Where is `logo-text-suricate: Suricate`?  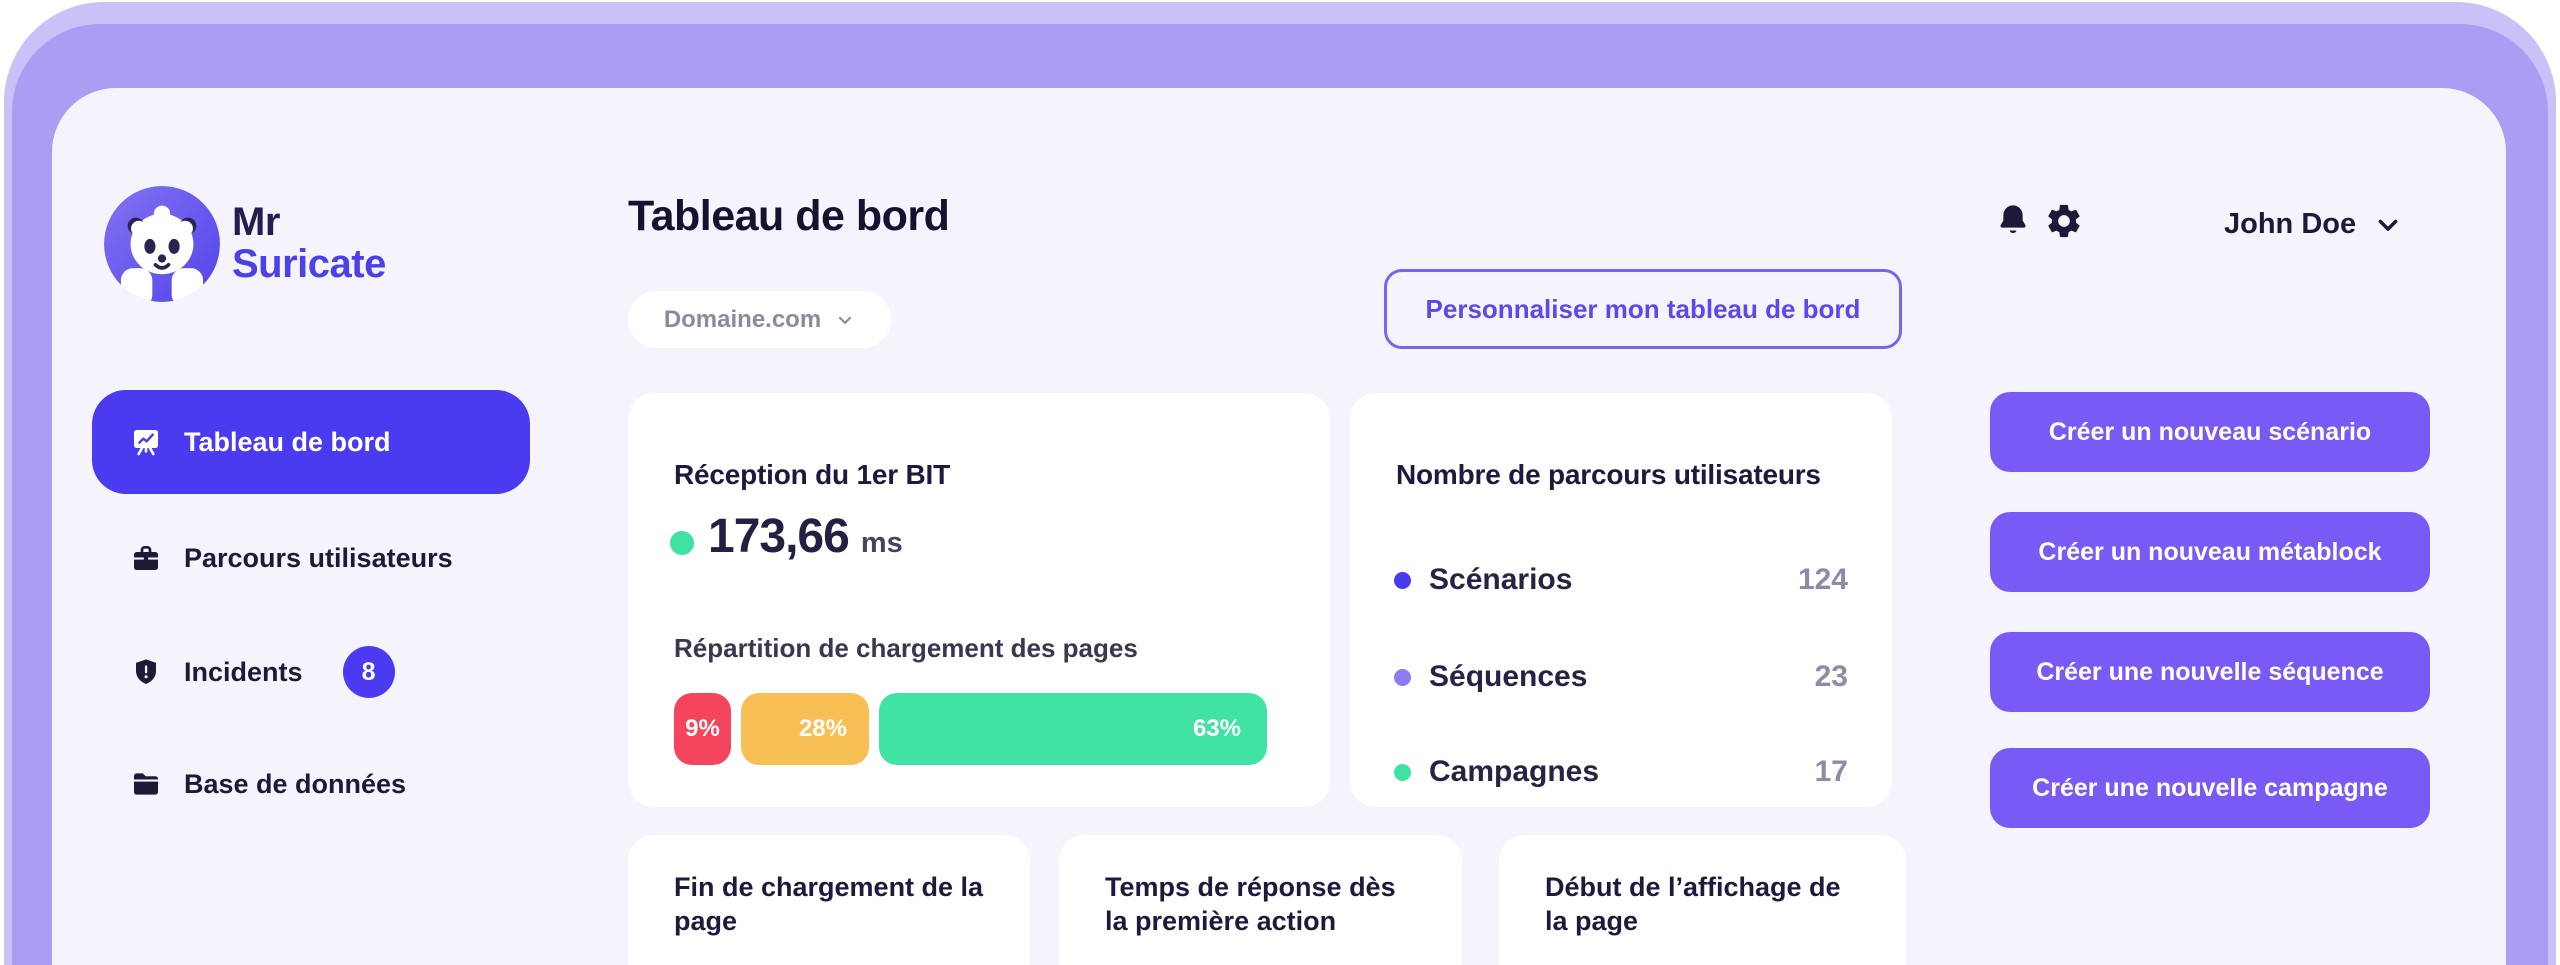
logo-text-suricate: Suricate is located at coordinates (309, 263).